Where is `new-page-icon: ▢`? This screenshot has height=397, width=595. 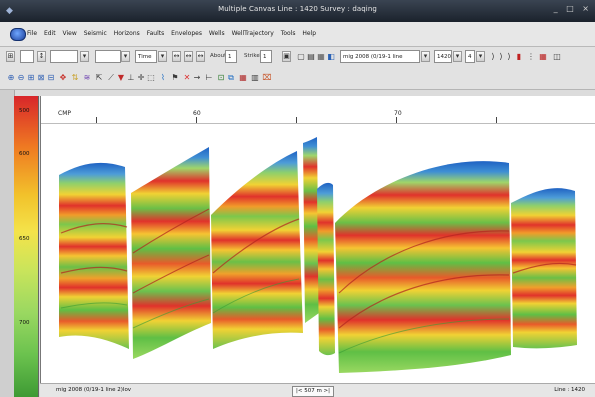
new-page-icon: ▢ is located at coordinates (301, 56).